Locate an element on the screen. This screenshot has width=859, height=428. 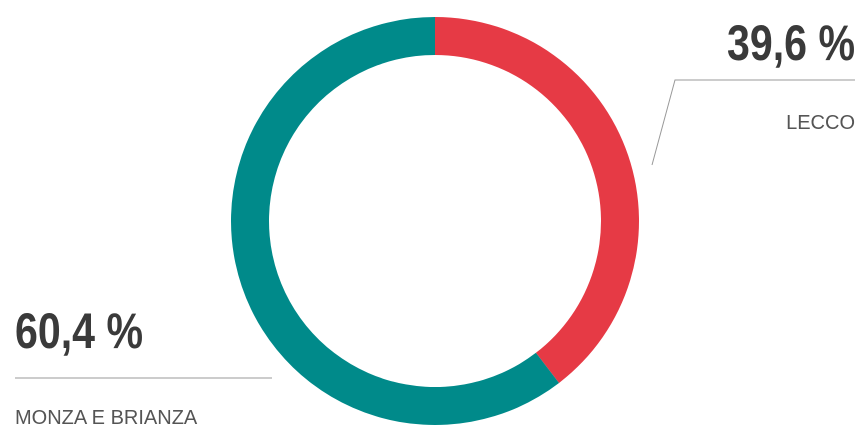
leader-line is located at coordinates (753, 122).